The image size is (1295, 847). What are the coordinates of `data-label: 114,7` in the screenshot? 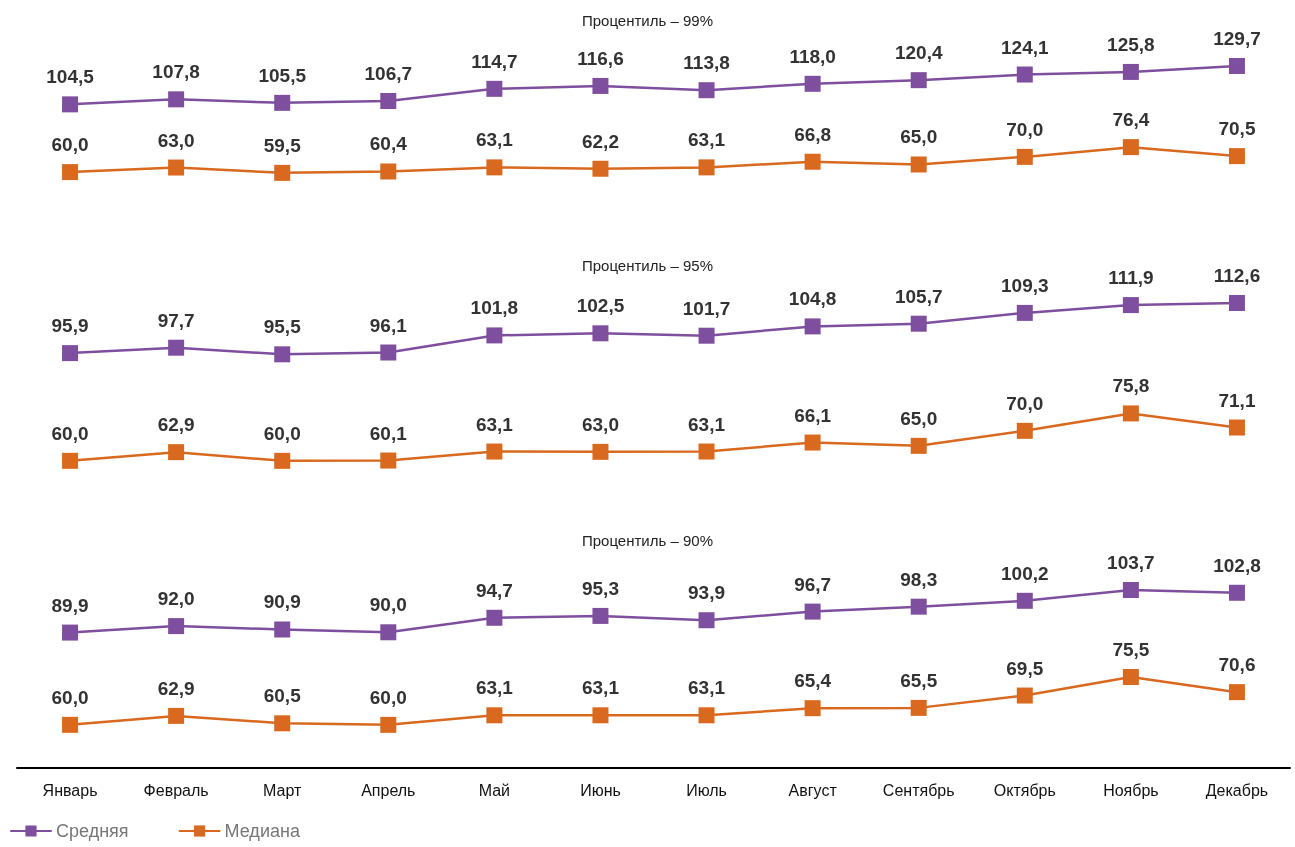 It's located at (494, 61).